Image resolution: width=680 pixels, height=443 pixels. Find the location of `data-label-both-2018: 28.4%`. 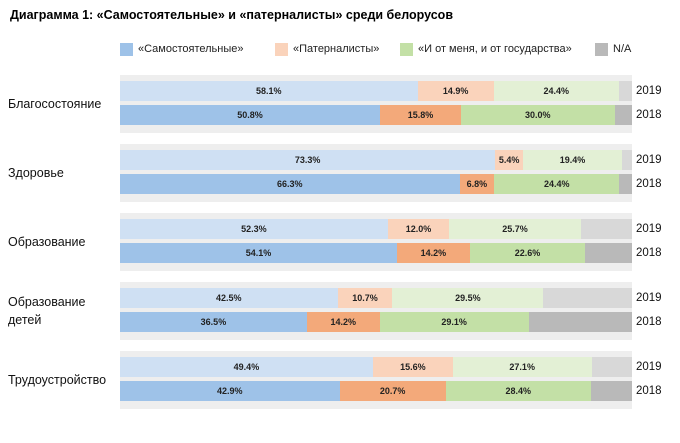

data-label-both-2018: 28.4% is located at coordinates (518, 391).